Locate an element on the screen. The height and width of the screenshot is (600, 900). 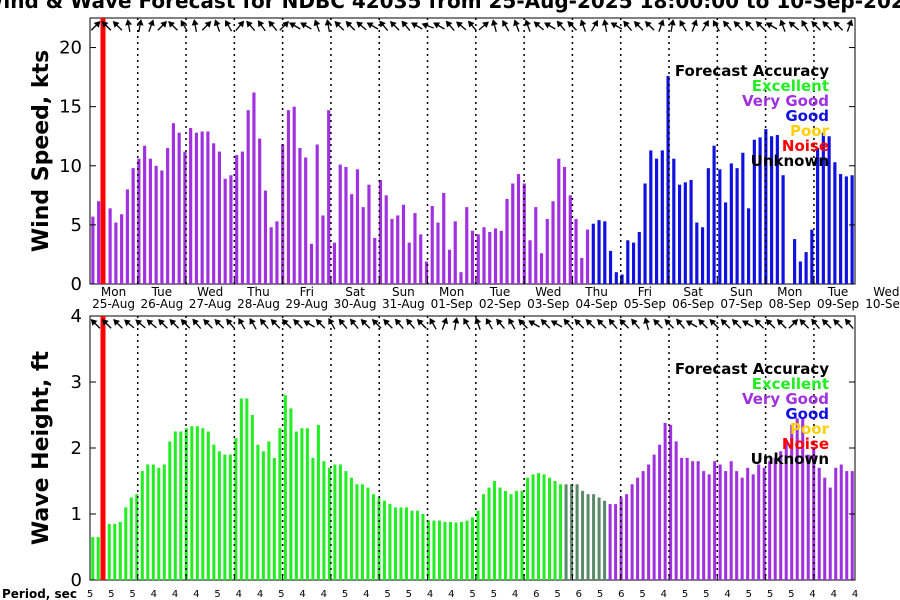
wind-date-label: 08-Sep is located at coordinates (790, 304).